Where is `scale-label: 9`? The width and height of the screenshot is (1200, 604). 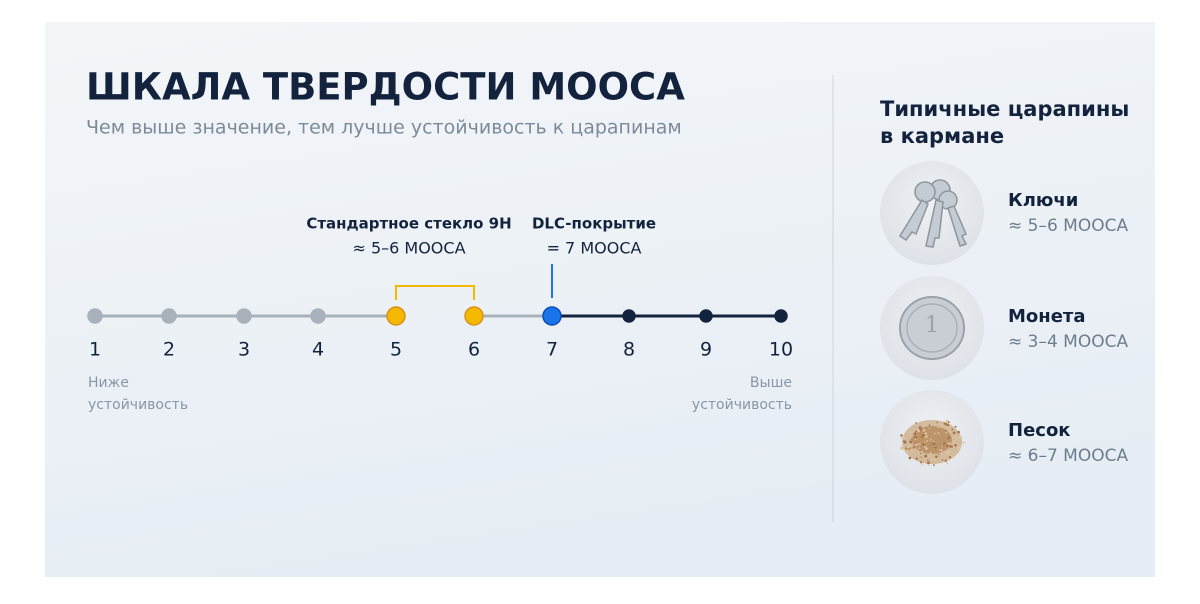
scale-label: 9 is located at coordinates (706, 350).